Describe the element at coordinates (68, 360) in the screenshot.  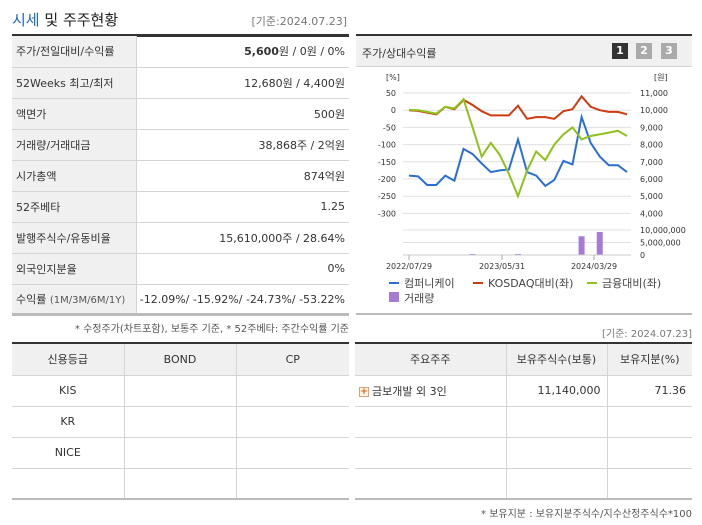
I see `col-header: 신용등급` at that location.